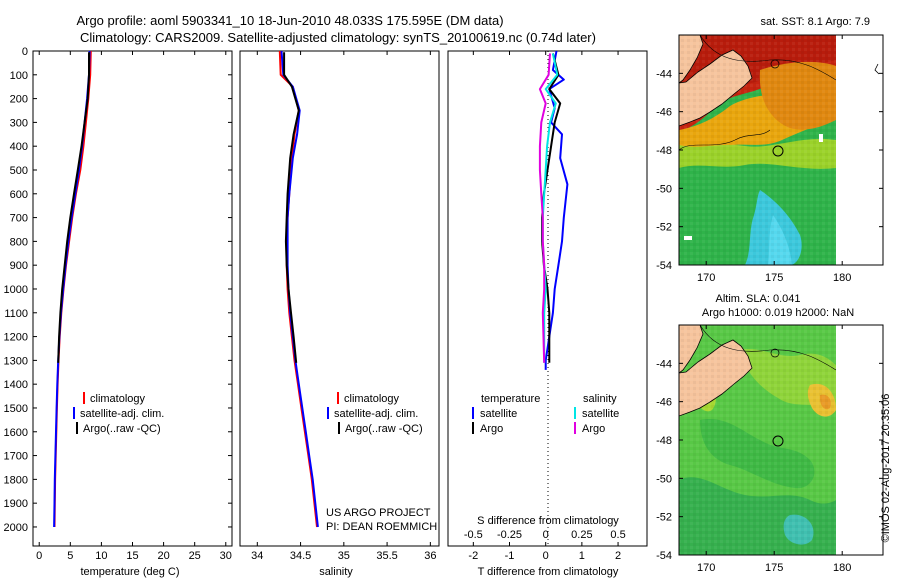 The image size is (900, 580). What do you see at coordinates (815, 22) in the screenshot?
I see `sst-map-title: sat. SST: 8.1 Argo: 7.9` at bounding box center [815, 22].